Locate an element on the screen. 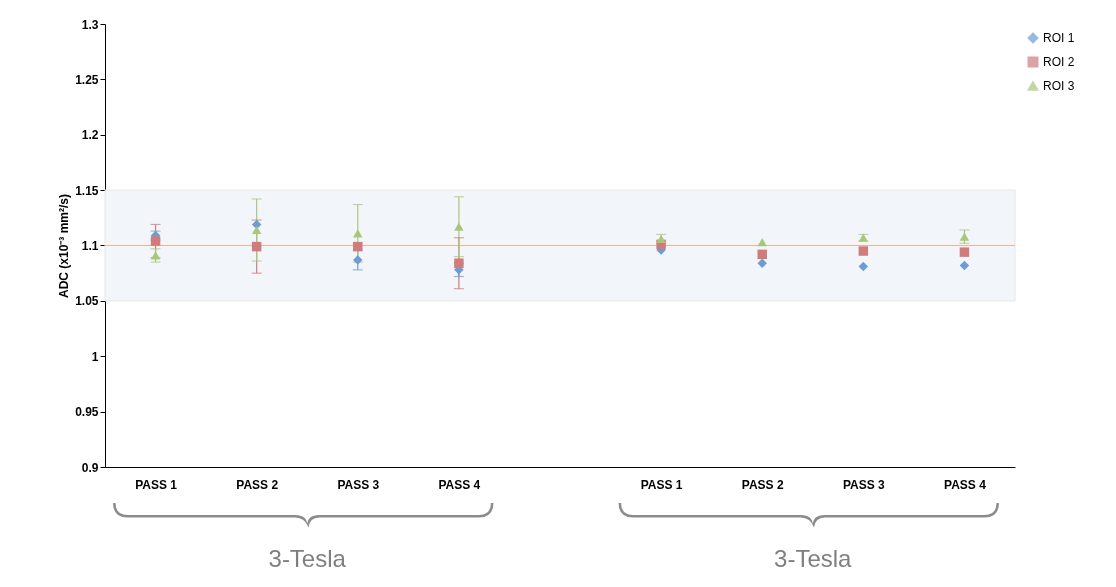 The width and height of the screenshot is (1116, 587). y-tick-label: 1.1 is located at coordinates (90, 246).